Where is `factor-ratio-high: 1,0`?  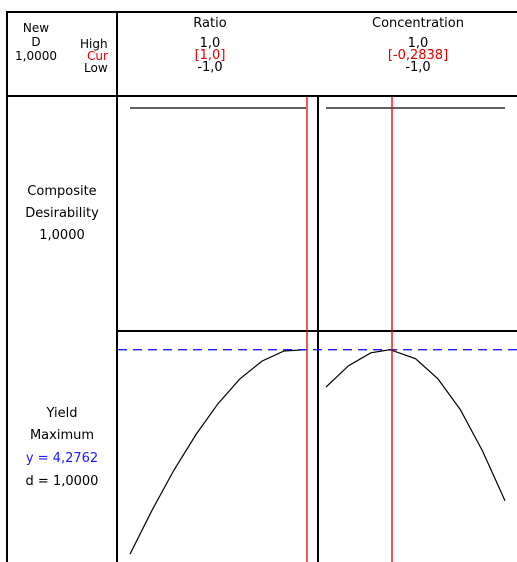 factor-ratio-high: 1,0 is located at coordinates (210, 43).